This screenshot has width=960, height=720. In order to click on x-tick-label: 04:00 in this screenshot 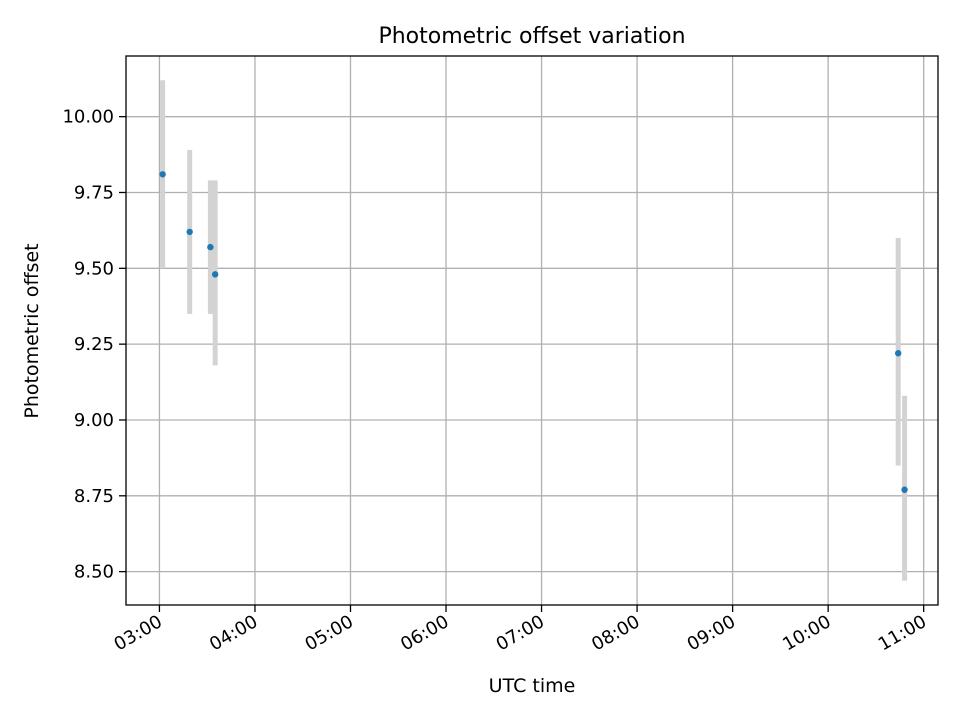, I will do `click(233, 633)`.